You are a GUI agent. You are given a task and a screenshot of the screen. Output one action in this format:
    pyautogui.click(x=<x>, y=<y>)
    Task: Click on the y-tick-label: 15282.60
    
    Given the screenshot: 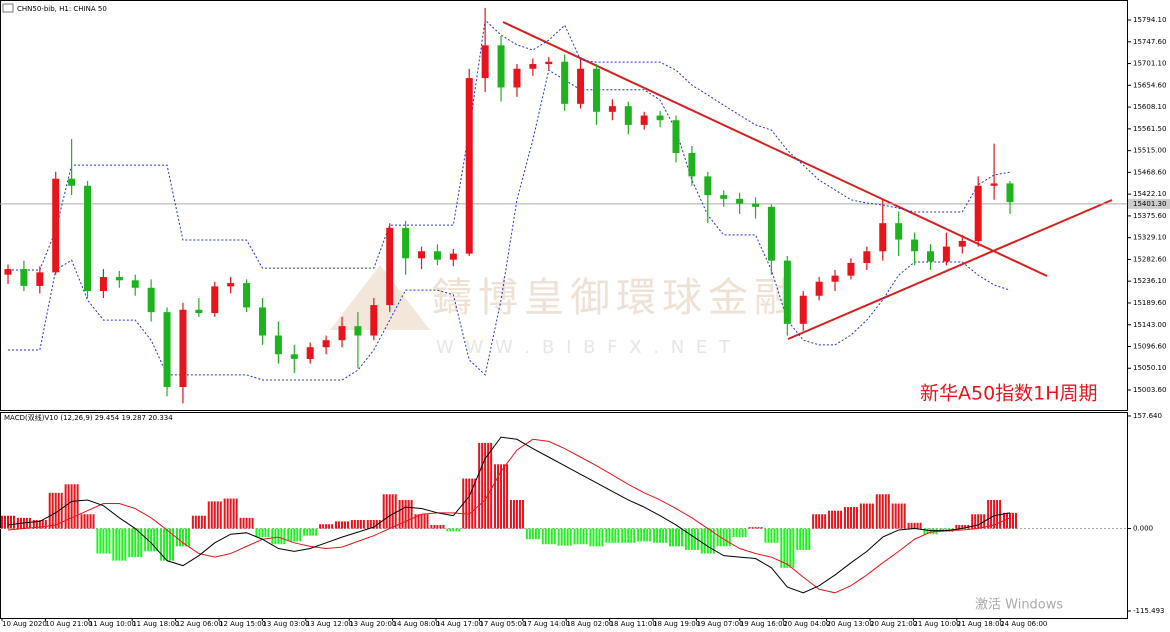 What is the action you would take?
    pyautogui.click(x=1149, y=259)
    